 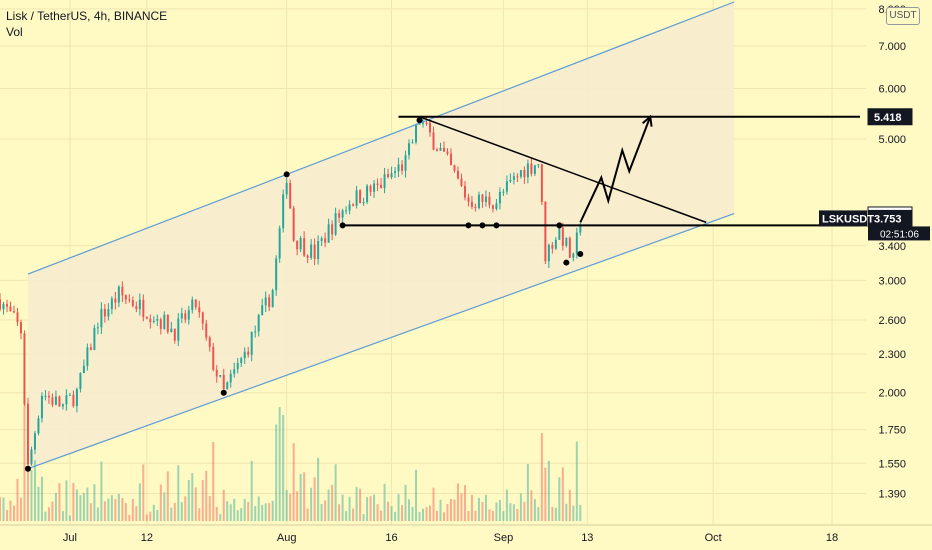 I want to click on time-tick-label: Jul, so click(x=70, y=538).